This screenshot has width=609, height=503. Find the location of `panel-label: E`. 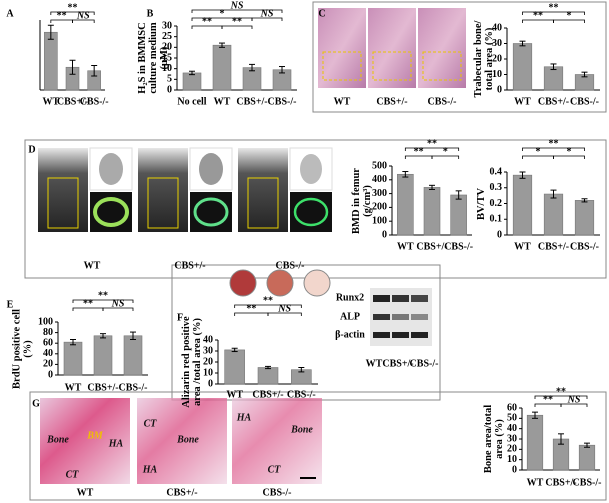

panel-label: E is located at coordinates (10, 304).